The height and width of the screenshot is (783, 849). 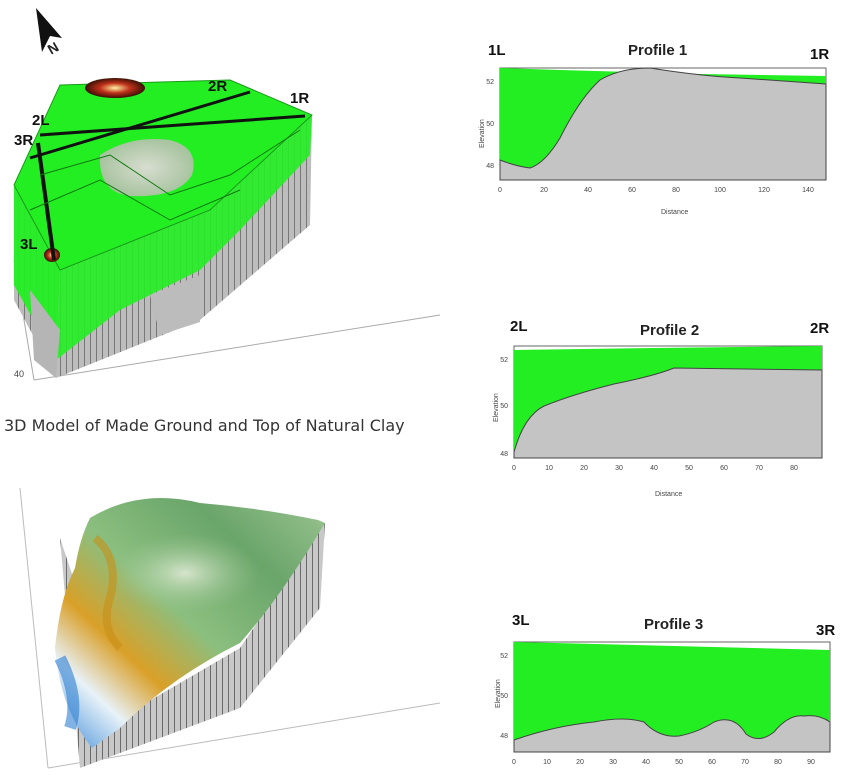 What do you see at coordinates (504, 454) in the screenshot?
I see `profile-2-ytick: 48` at bounding box center [504, 454].